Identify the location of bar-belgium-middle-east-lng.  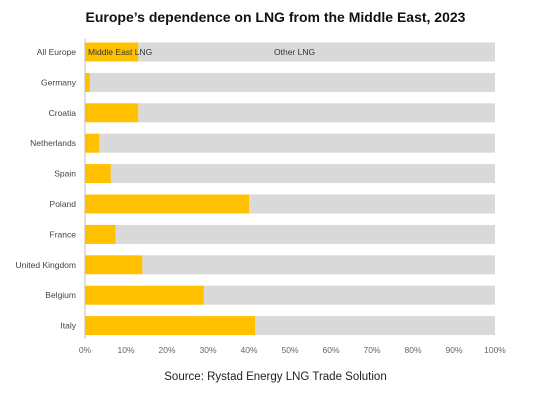
(144, 295).